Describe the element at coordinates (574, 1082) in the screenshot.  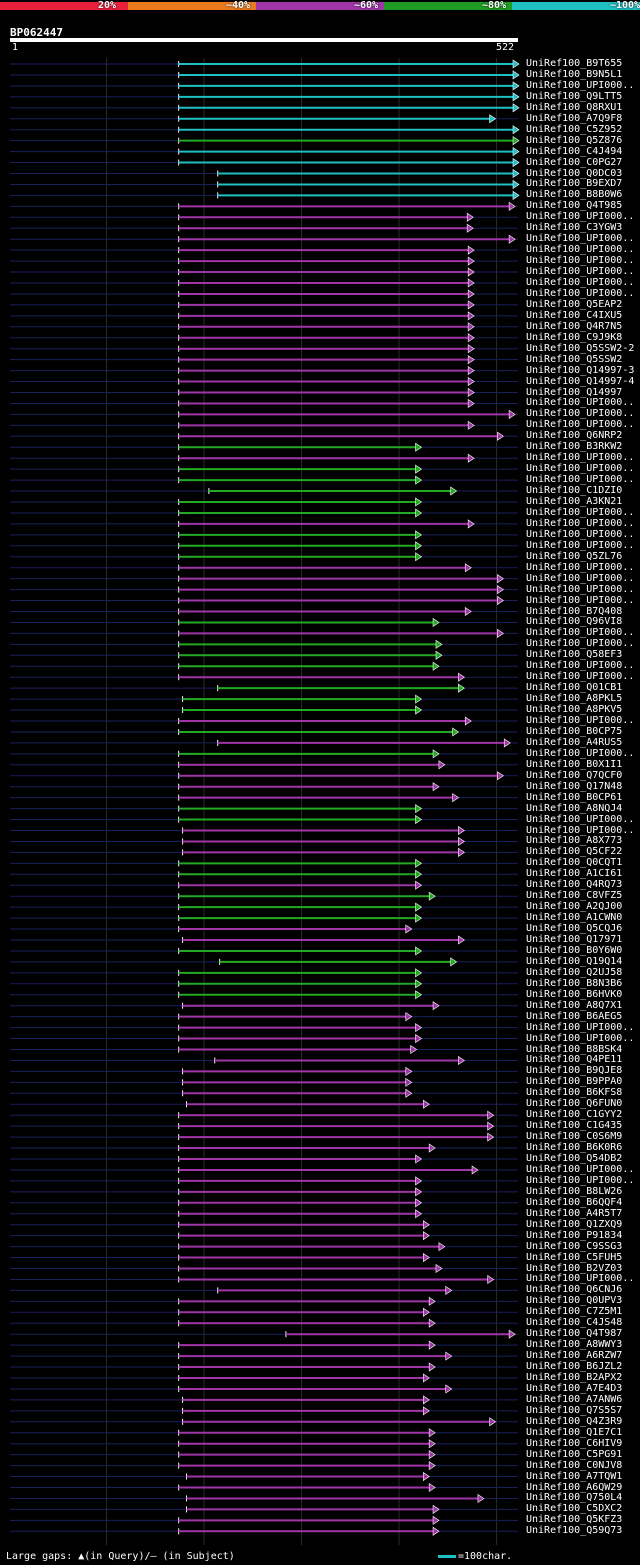
I see `hit-label: UniRef100_B9PPA0` at that location.